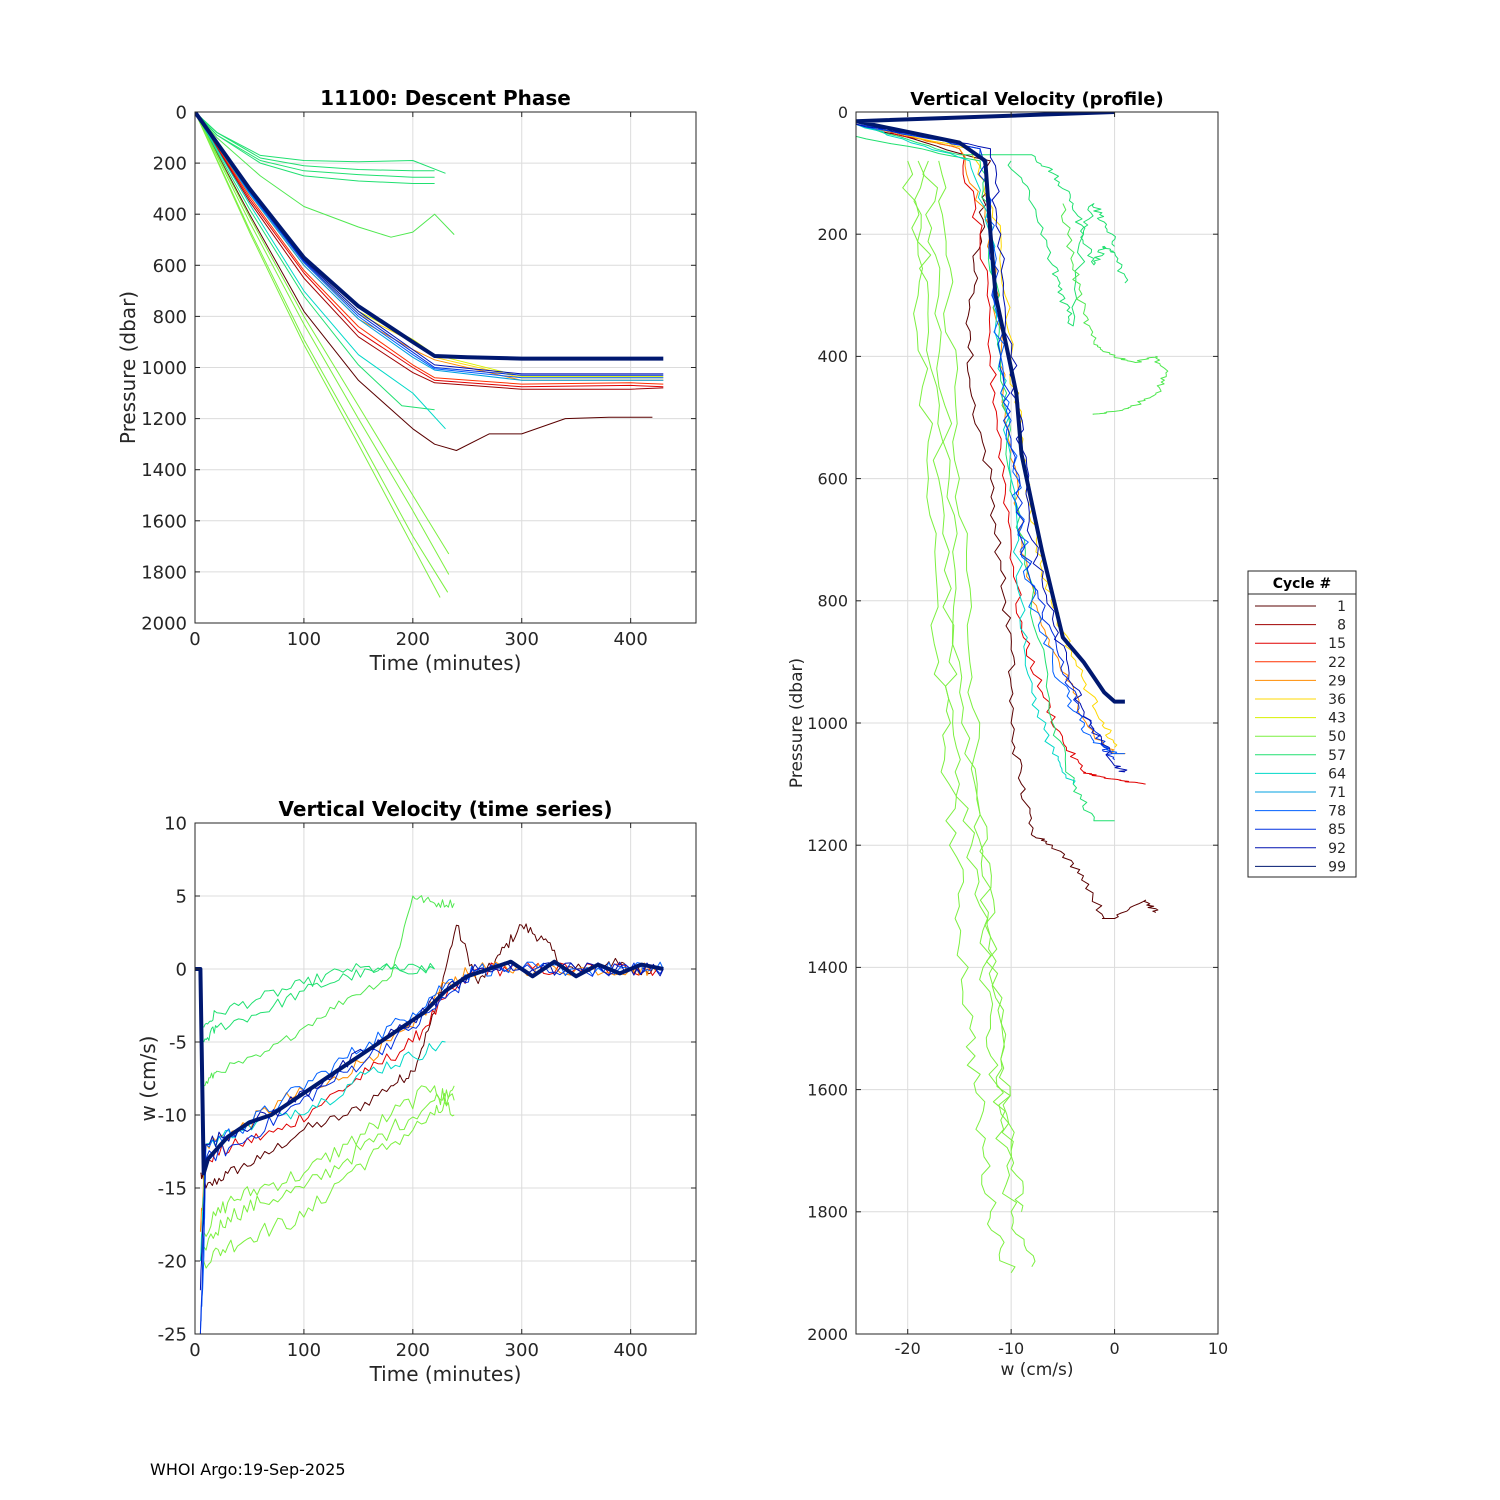  What do you see at coordinates (181, 112) in the screenshot?
I see `descent-ytick-label: 0` at bounding box center [181, 112].